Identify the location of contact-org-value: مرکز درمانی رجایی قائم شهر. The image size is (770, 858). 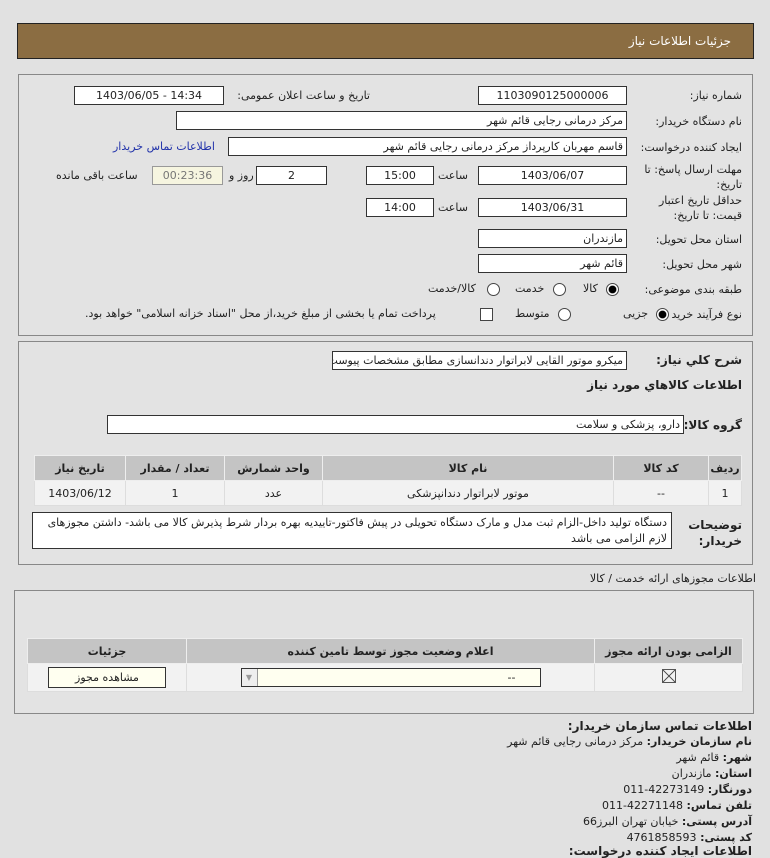
(575, 741).